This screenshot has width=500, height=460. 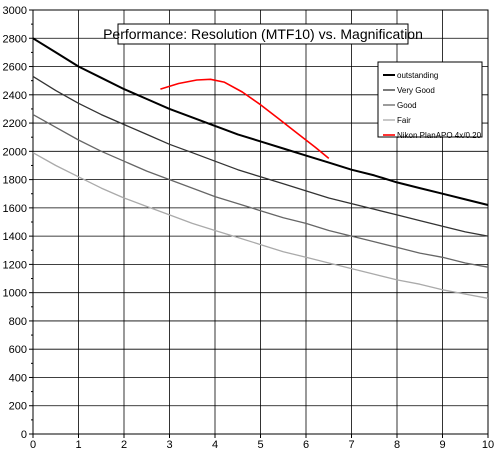 What do you see at coordinates (439, 135) in the screenshot?
I see `legend-label: Nikon PlanAPO 4x/0.20` at bounding box center [439, 135].